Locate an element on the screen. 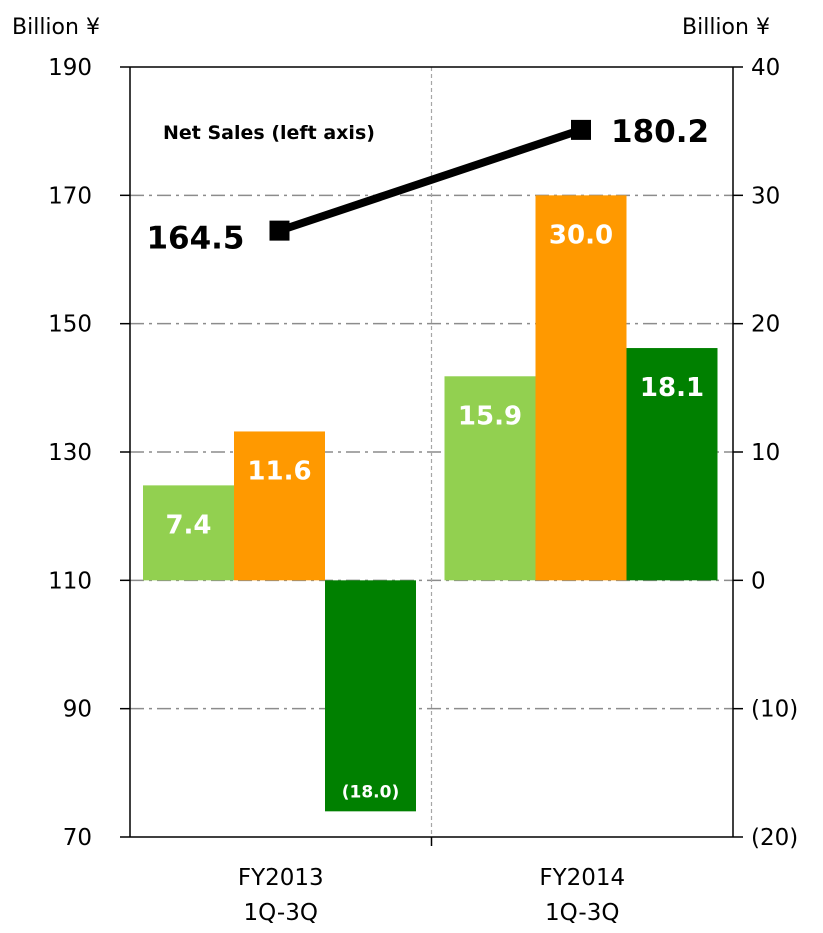 Image resolution: width=823 pixels, height=933 pixels. left-tick-label: 130 is located at coordinates (70, 453).